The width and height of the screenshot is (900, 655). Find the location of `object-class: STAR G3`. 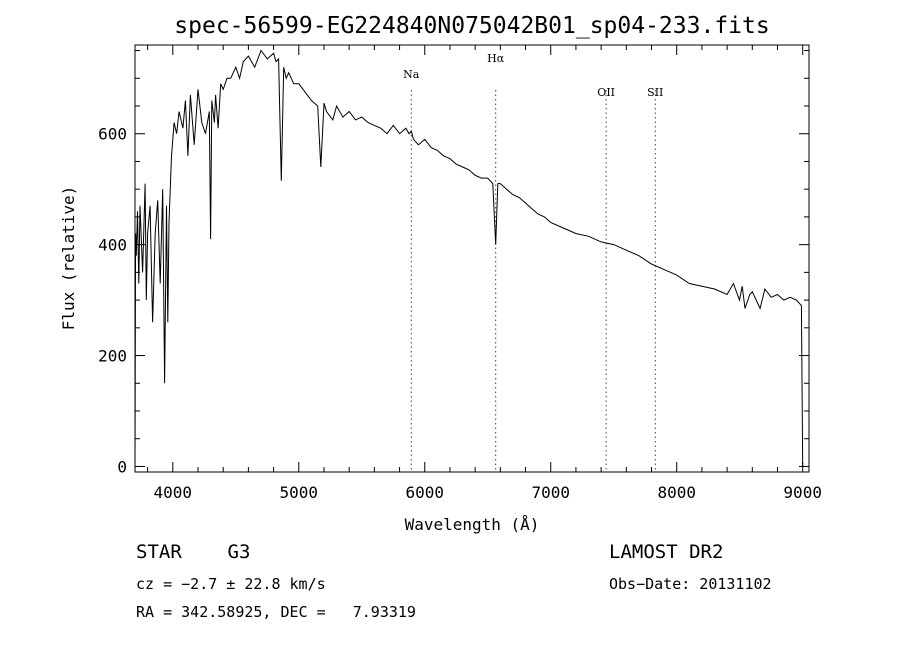

object-class: STAR G3 is located at coordinates (193, 552).